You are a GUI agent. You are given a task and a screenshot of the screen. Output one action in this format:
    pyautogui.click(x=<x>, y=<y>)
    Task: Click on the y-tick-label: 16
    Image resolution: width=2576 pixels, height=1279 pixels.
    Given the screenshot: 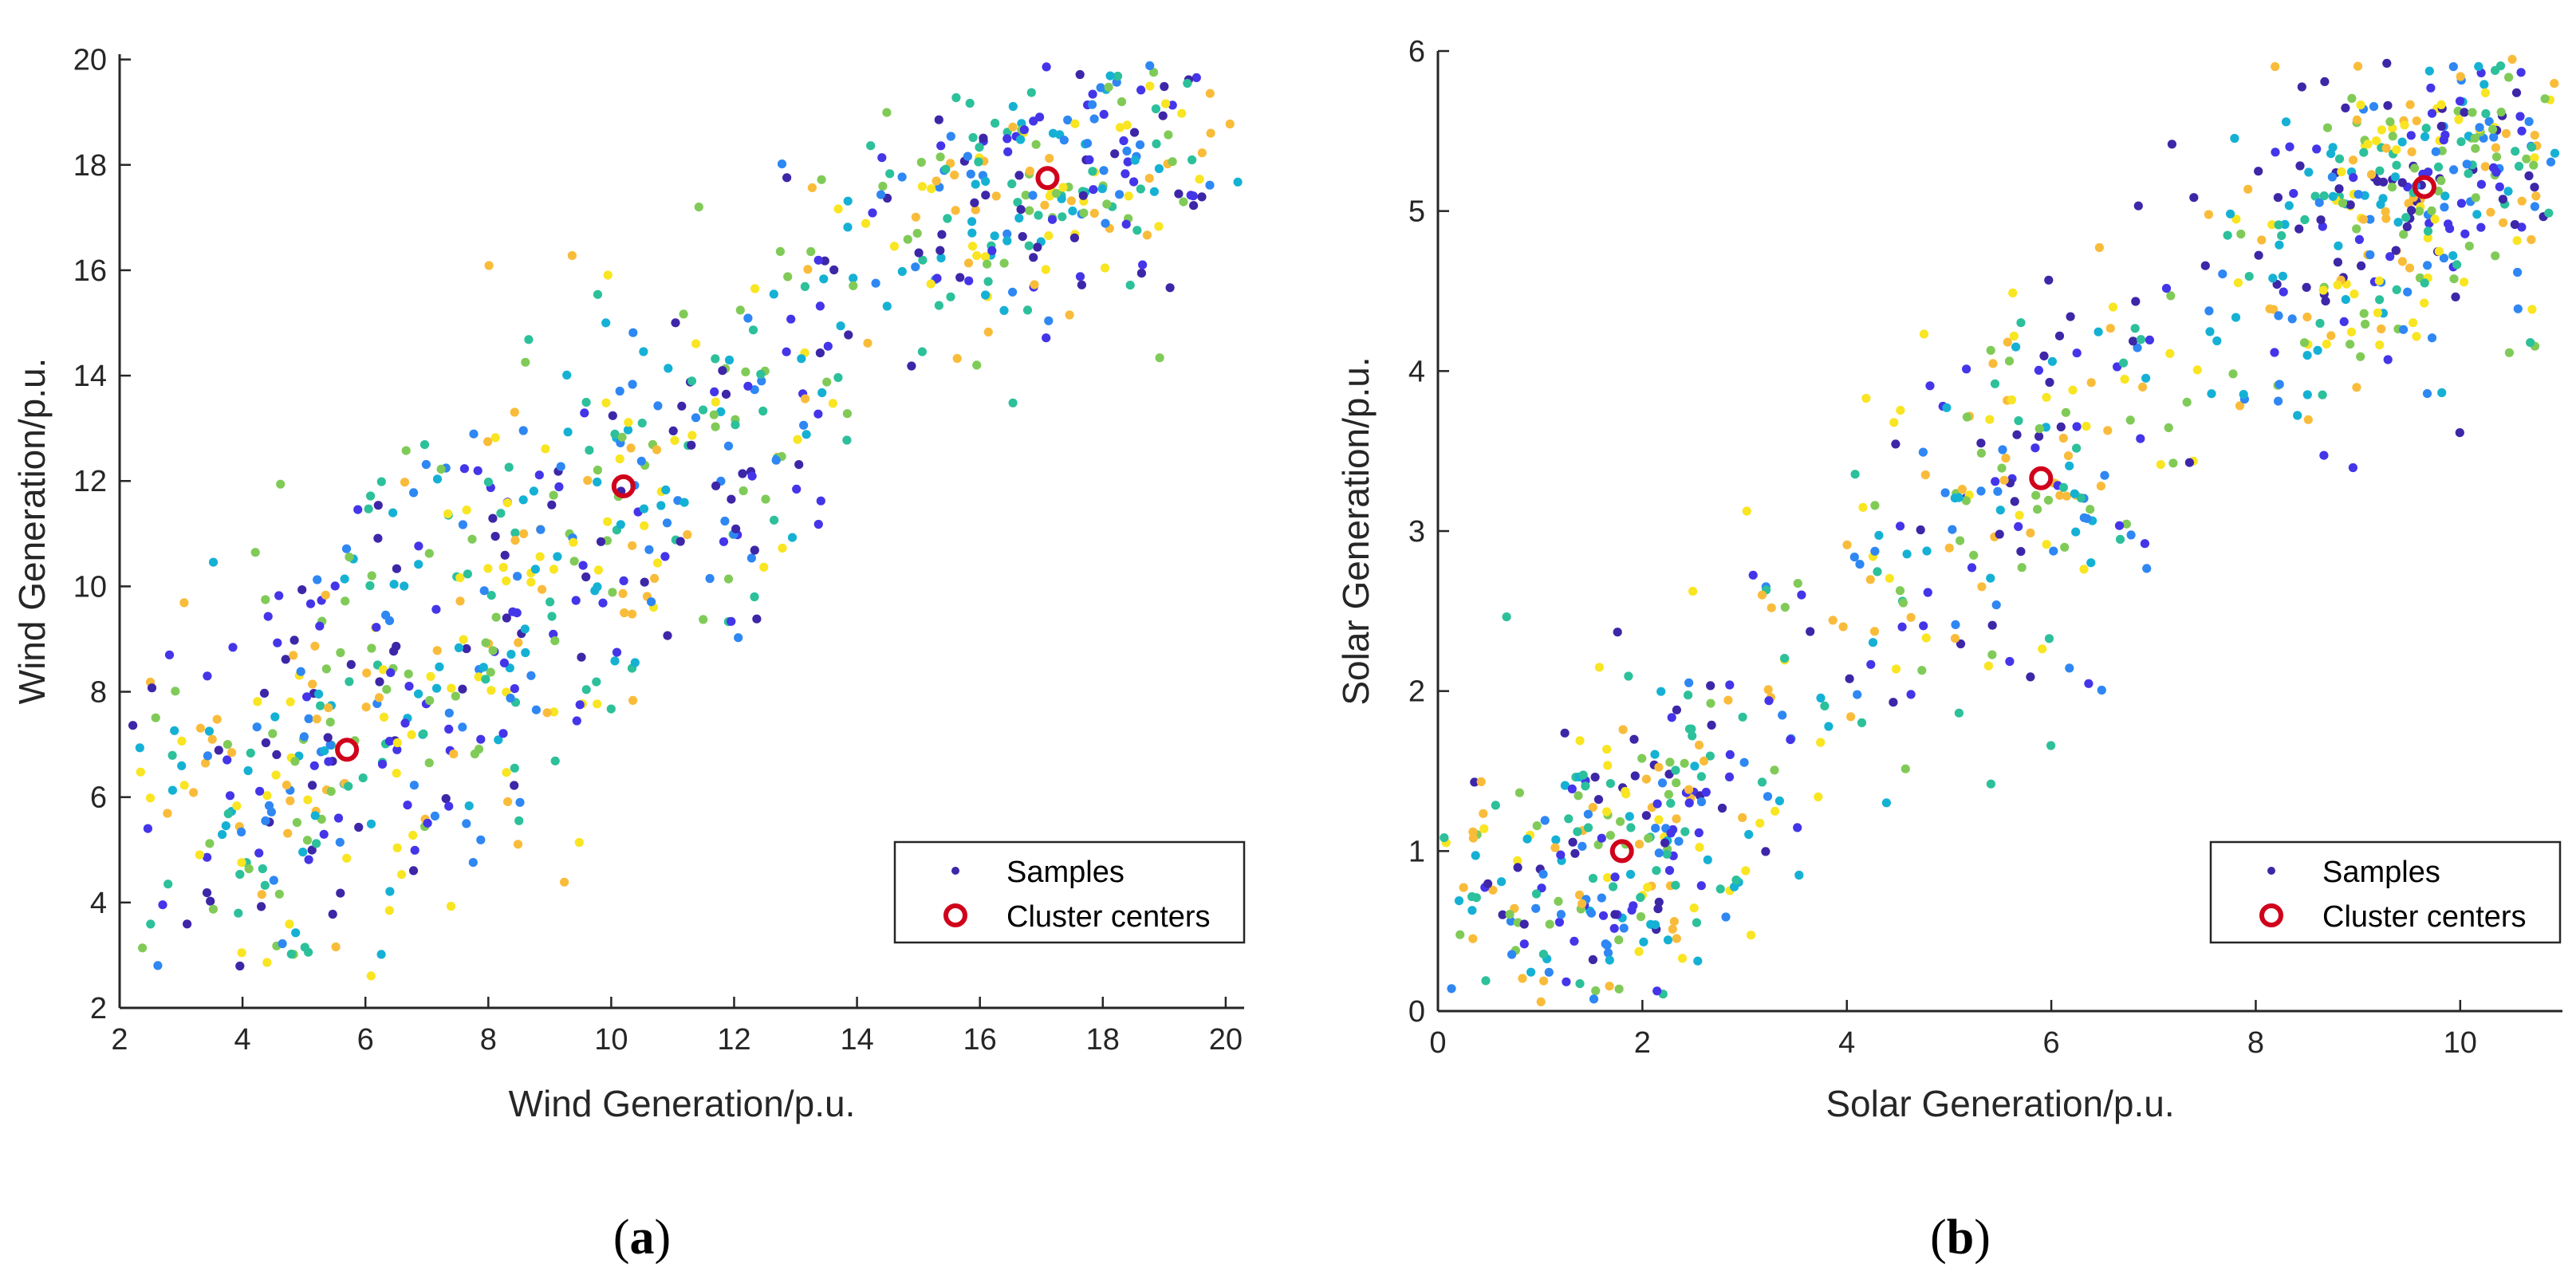 What is the action you would take?
    pyautogui.click(x=90, y=271)
    